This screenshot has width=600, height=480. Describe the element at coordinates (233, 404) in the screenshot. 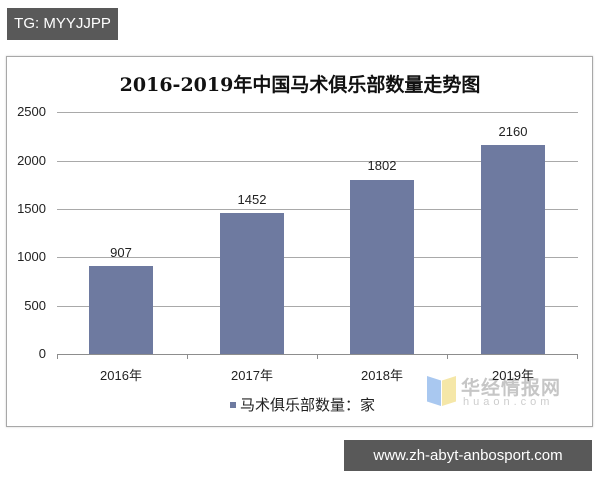

I see `legend-swatch-icon` at that location.